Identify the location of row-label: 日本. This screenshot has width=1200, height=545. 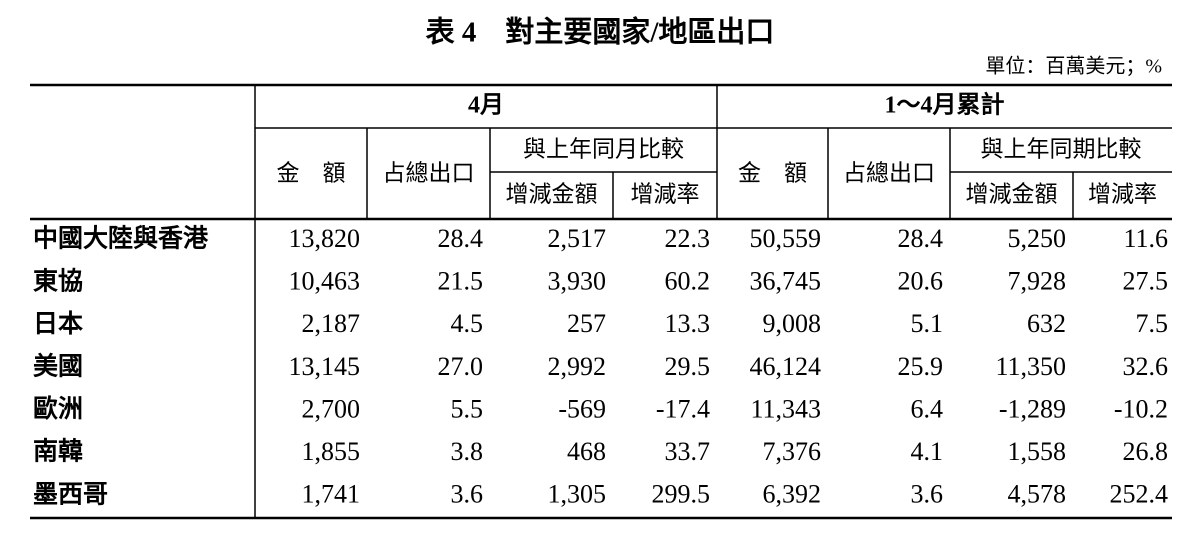
(58, 324).